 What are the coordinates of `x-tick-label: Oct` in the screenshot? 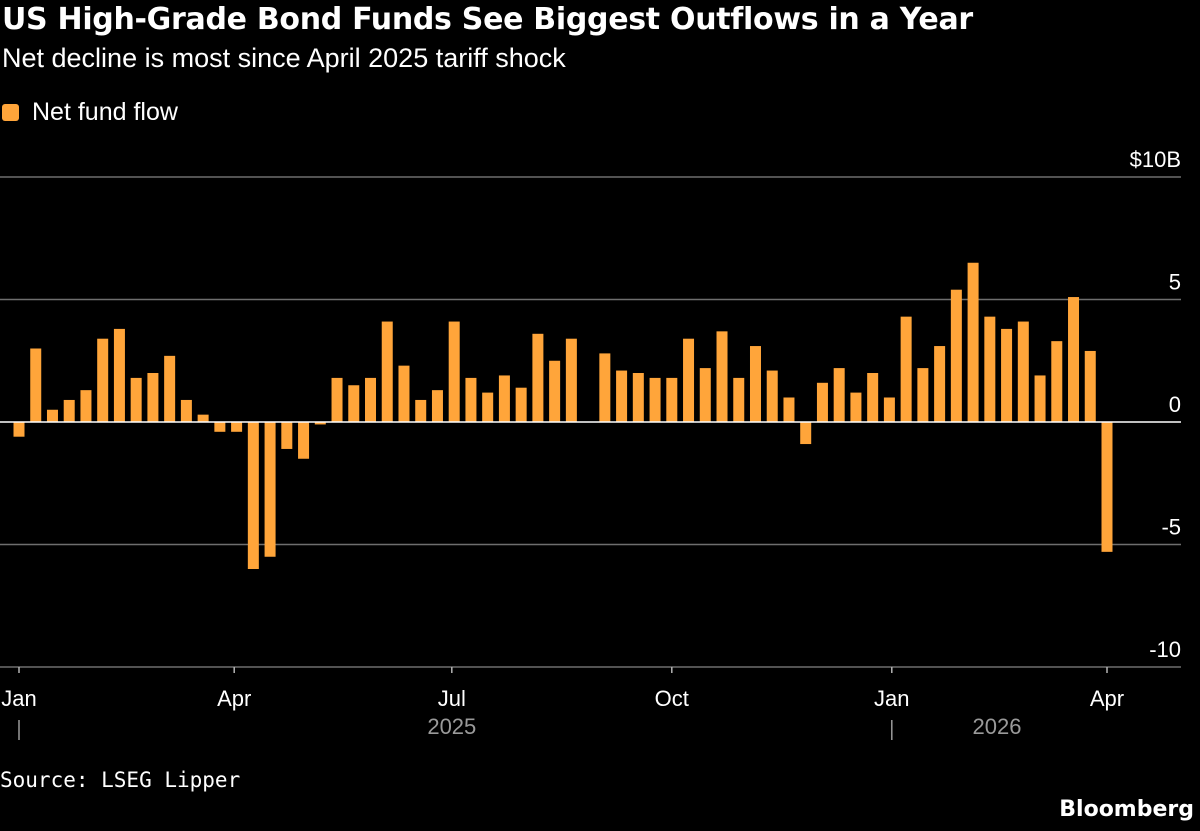 It's located at (672, 698).